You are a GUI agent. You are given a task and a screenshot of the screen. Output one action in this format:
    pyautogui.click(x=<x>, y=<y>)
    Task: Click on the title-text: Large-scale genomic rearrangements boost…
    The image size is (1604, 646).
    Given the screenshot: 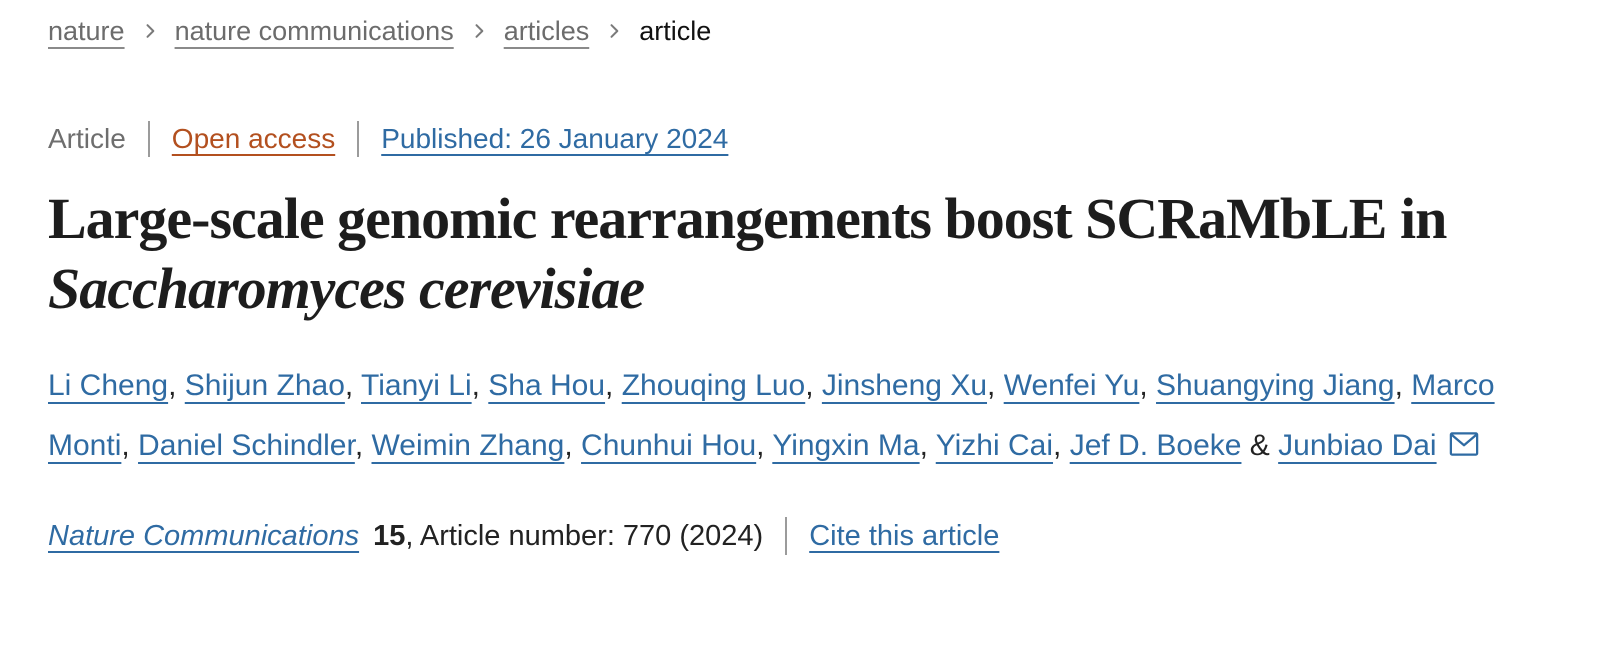 What is the action you would take?
    pyautogui.click(x=747, y=218)
    